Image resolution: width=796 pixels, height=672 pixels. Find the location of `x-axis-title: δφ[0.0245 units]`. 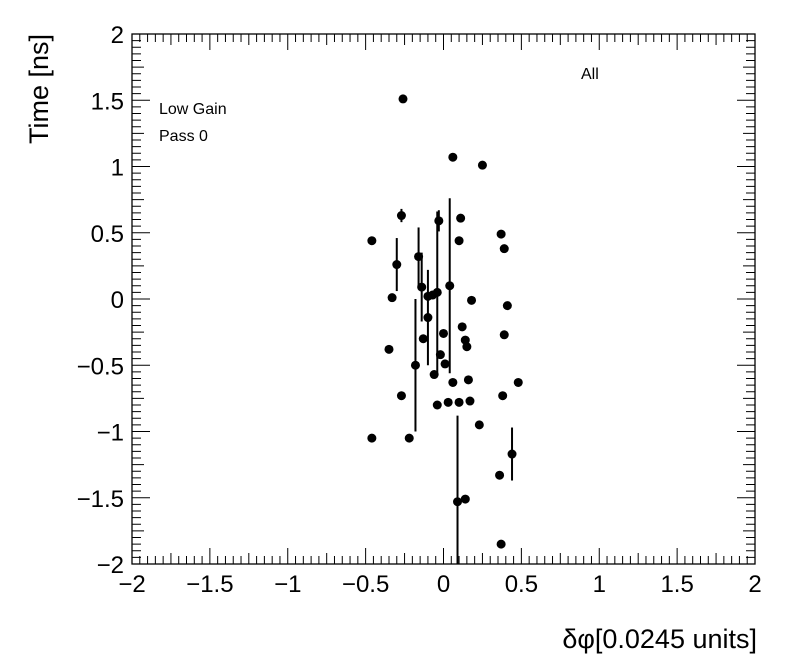

x-axis-title: δφ[0.0245 units] is located at coordinates (659, 639).